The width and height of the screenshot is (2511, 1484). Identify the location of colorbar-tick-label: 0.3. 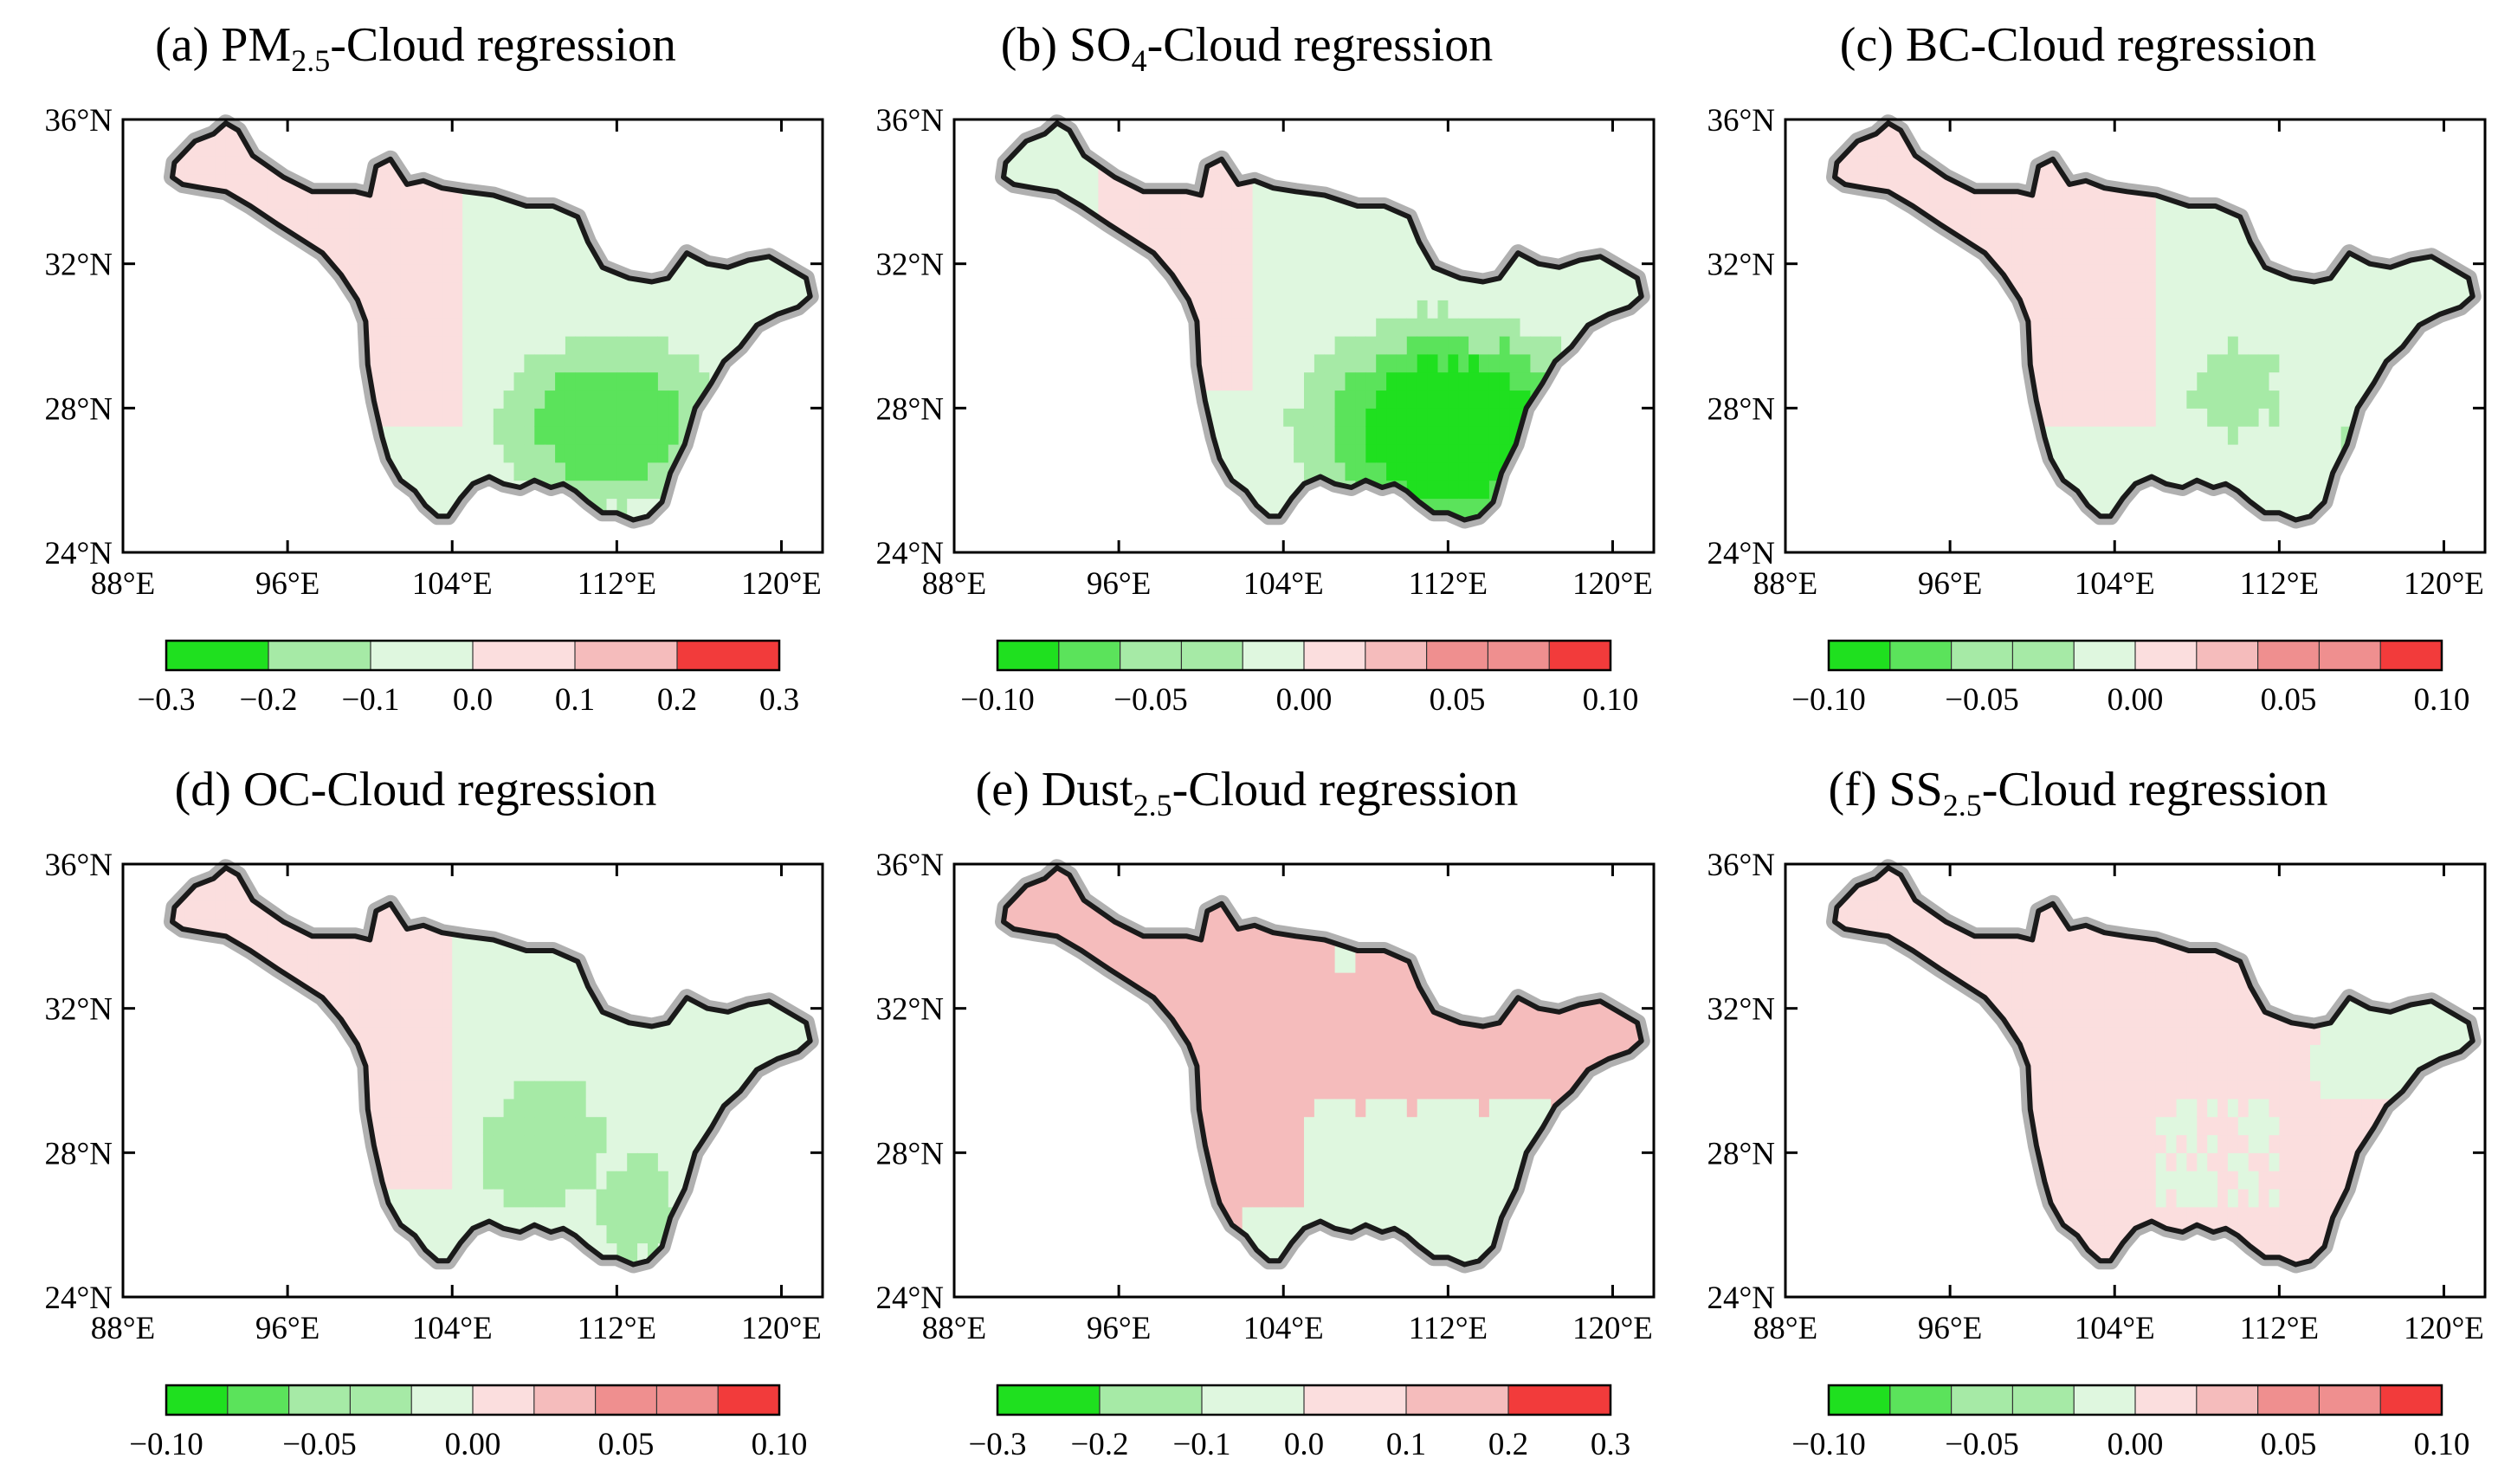
(1610, 1444).